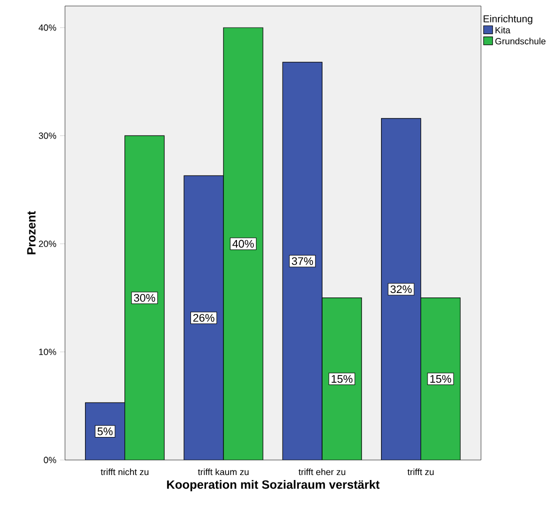 This screenshot has width=559, height=511. I want to click on legend-title: Einrichtung, so click(508, 19).